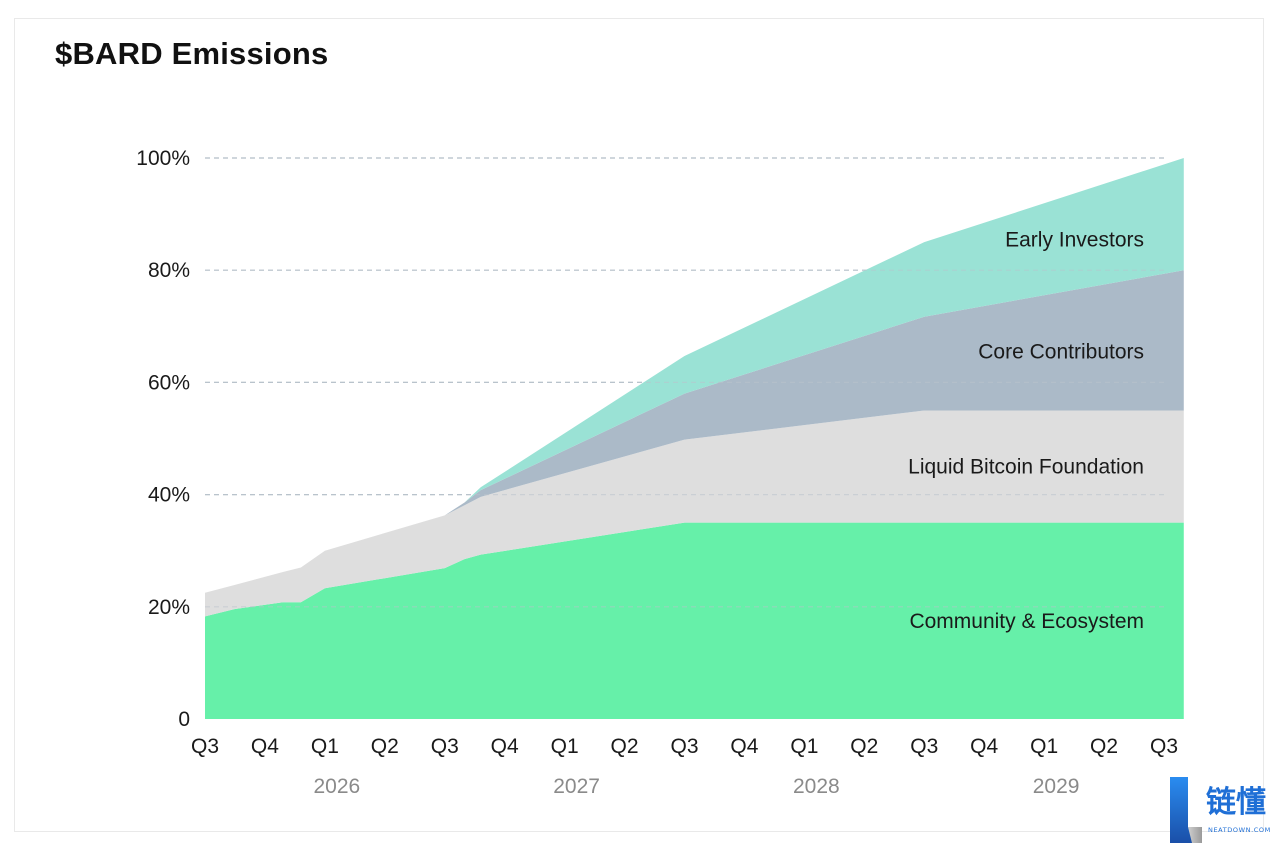 This screenshot has width=1280, height=850. Describe the element at coordinates (192, 53) in the screenshot. I see `chart-title: $BARD Emissions` at that location.